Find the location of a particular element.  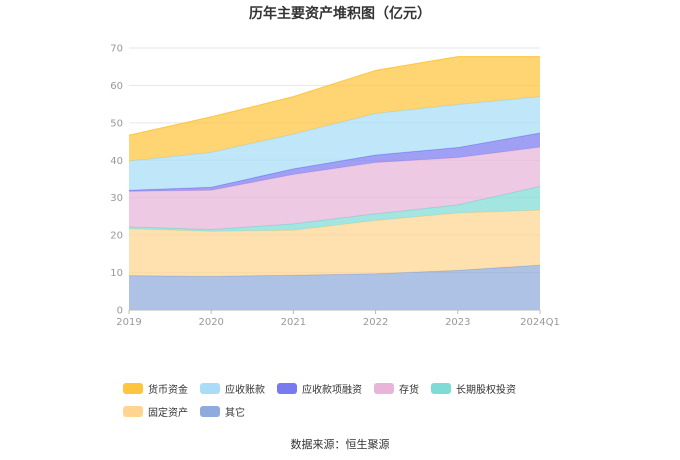

legend-label: 其它 is located at coordinates (235, 413).